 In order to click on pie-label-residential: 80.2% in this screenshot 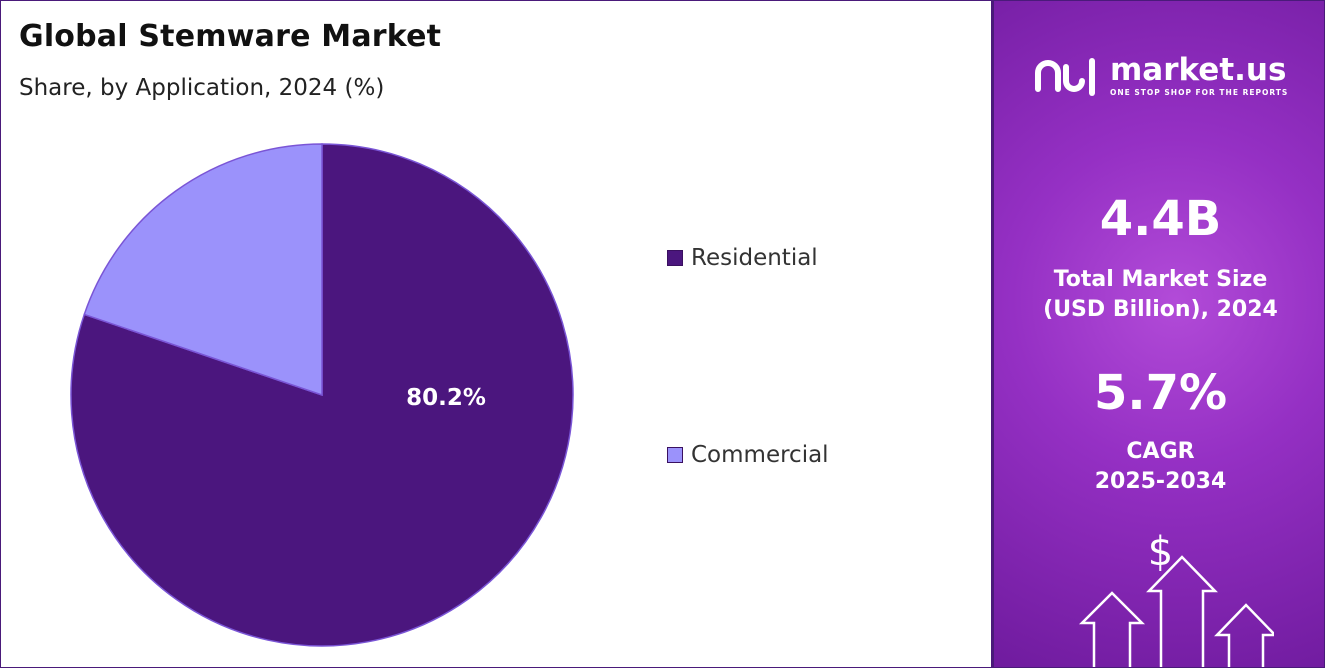, I will do `click(446, 398)`.